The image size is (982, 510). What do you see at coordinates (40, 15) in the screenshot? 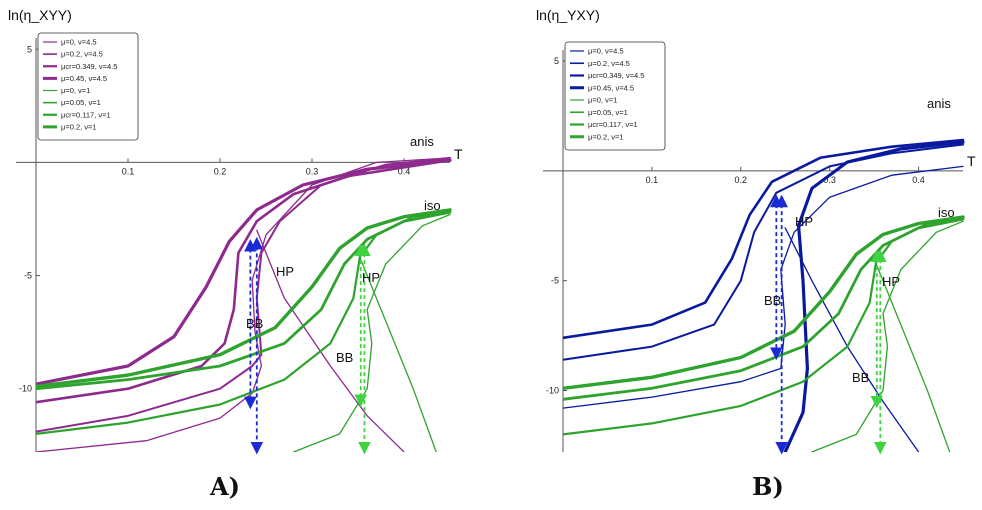
I see `y-axis-label: ln(η_XYY)` at bounding box center [40, 15].